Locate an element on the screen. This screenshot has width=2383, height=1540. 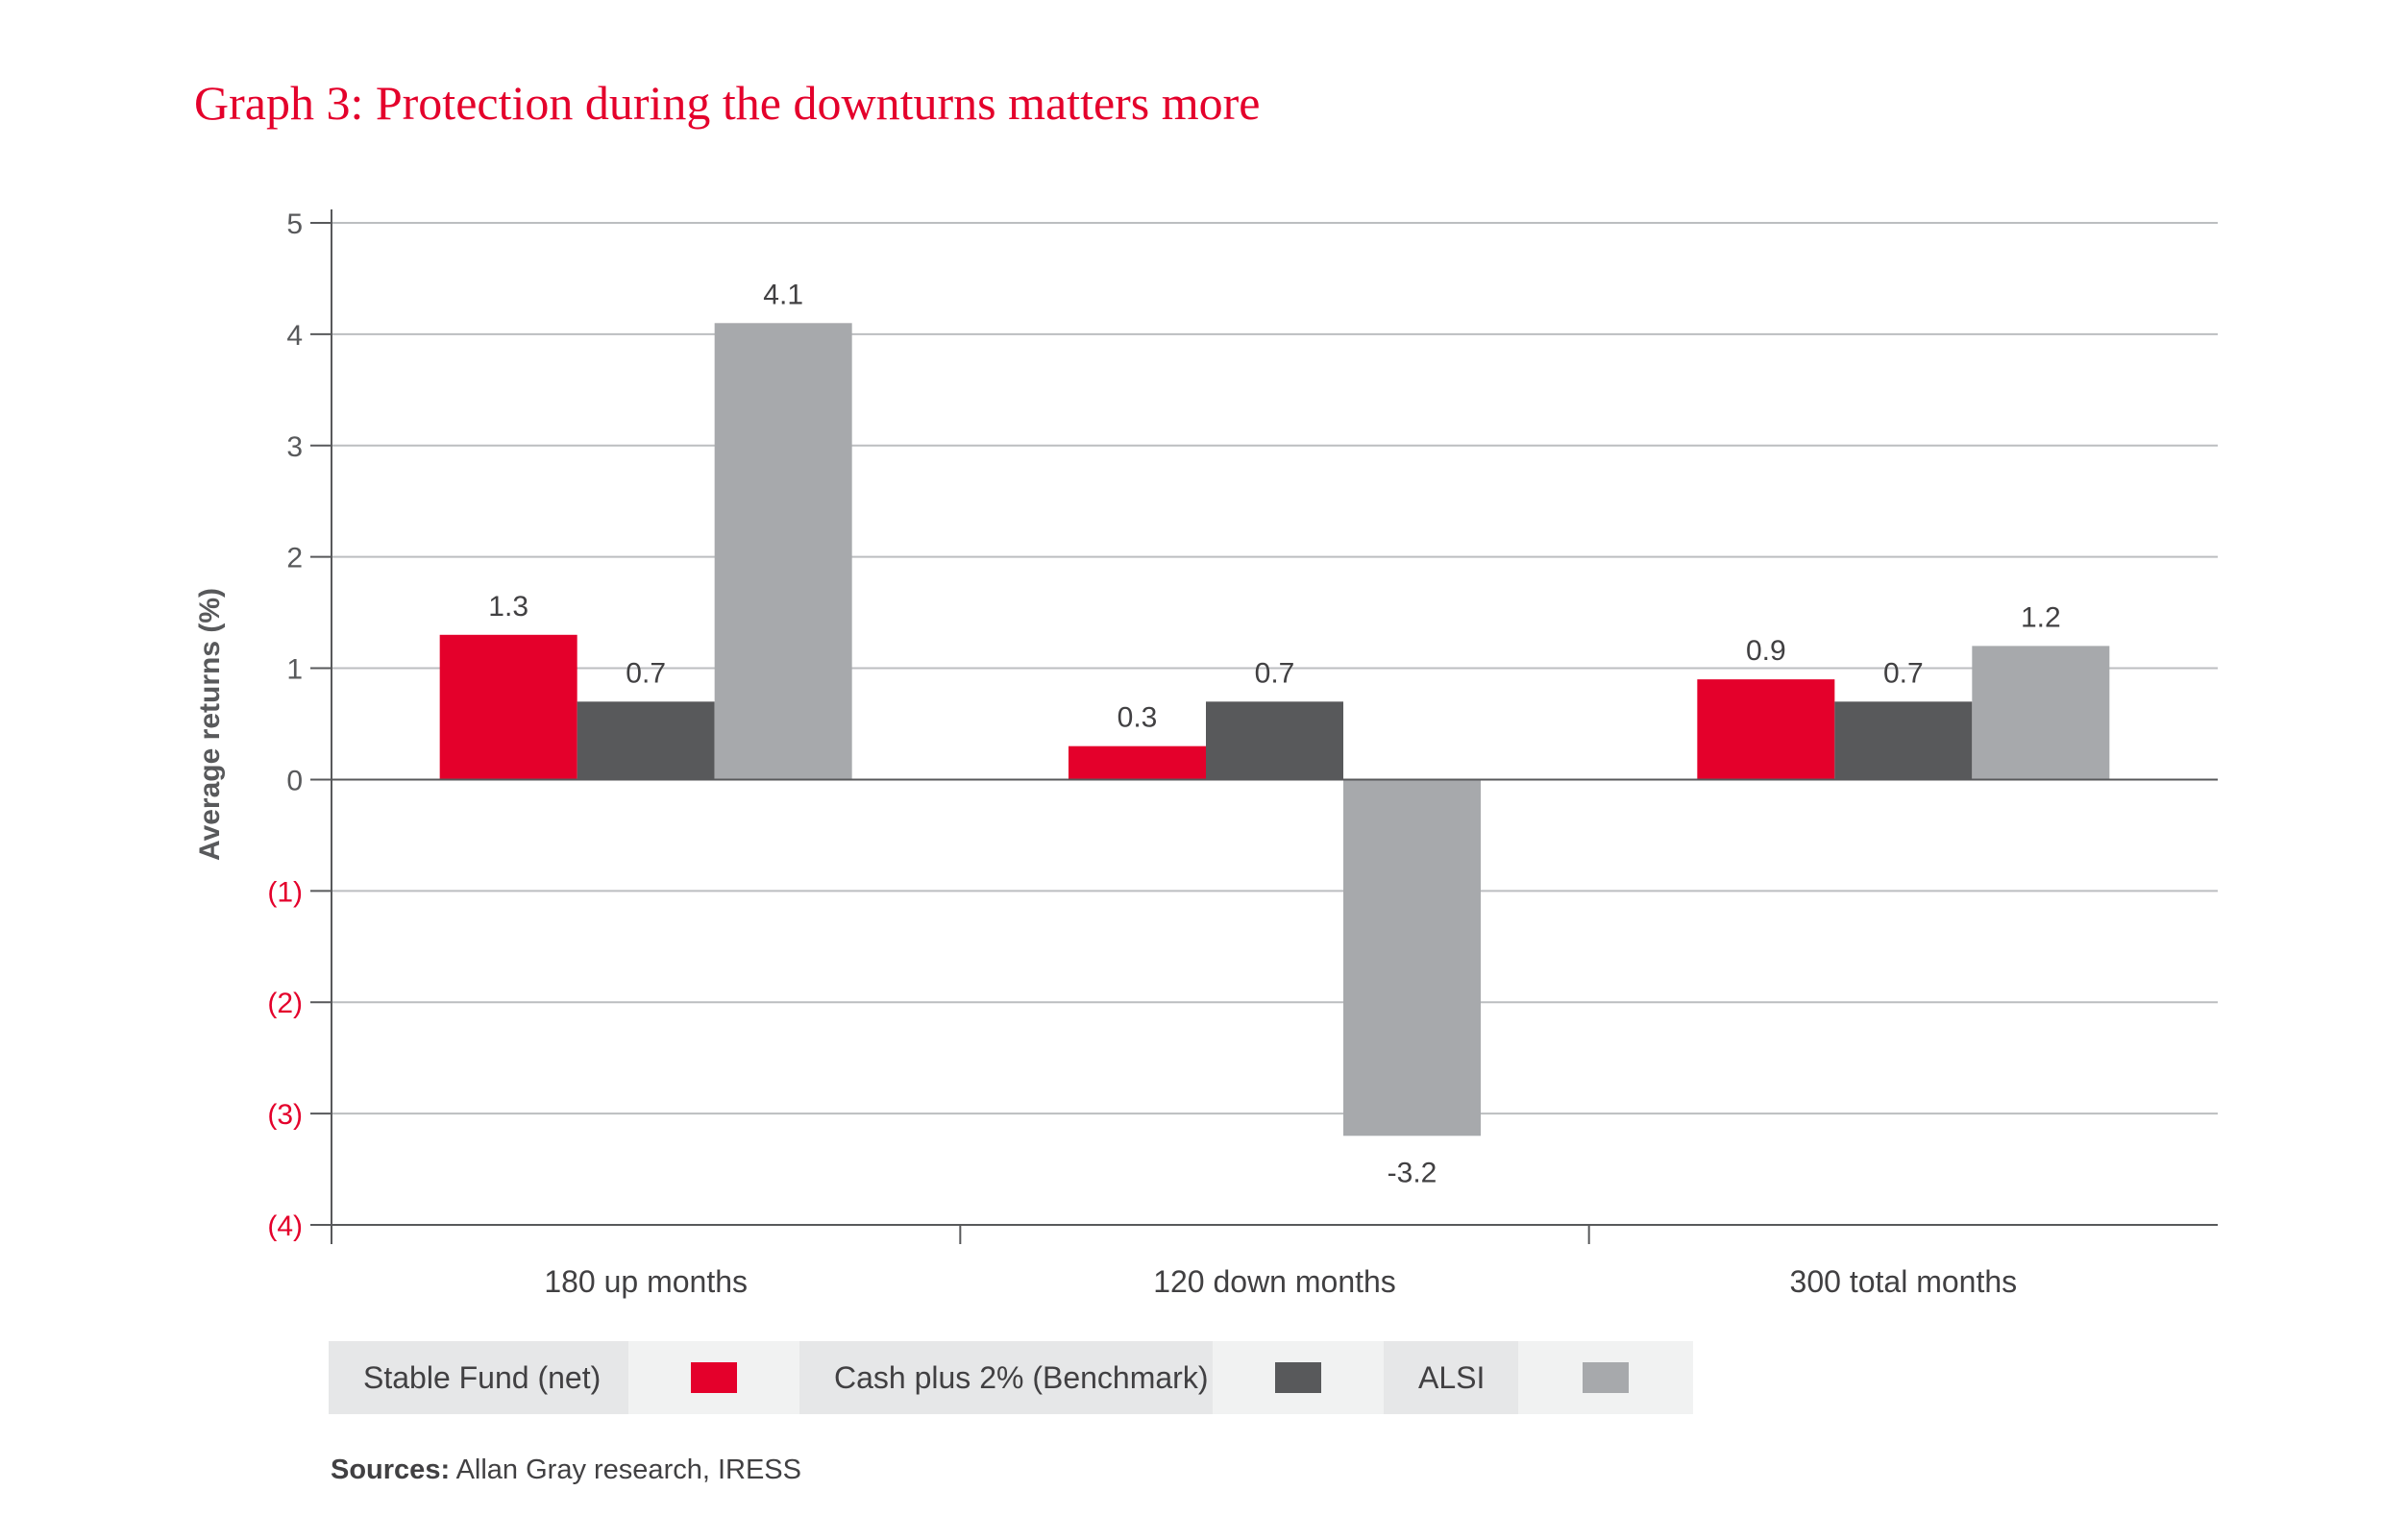
legend-swatch-stable-fund is located at coordinates (714, 1377).